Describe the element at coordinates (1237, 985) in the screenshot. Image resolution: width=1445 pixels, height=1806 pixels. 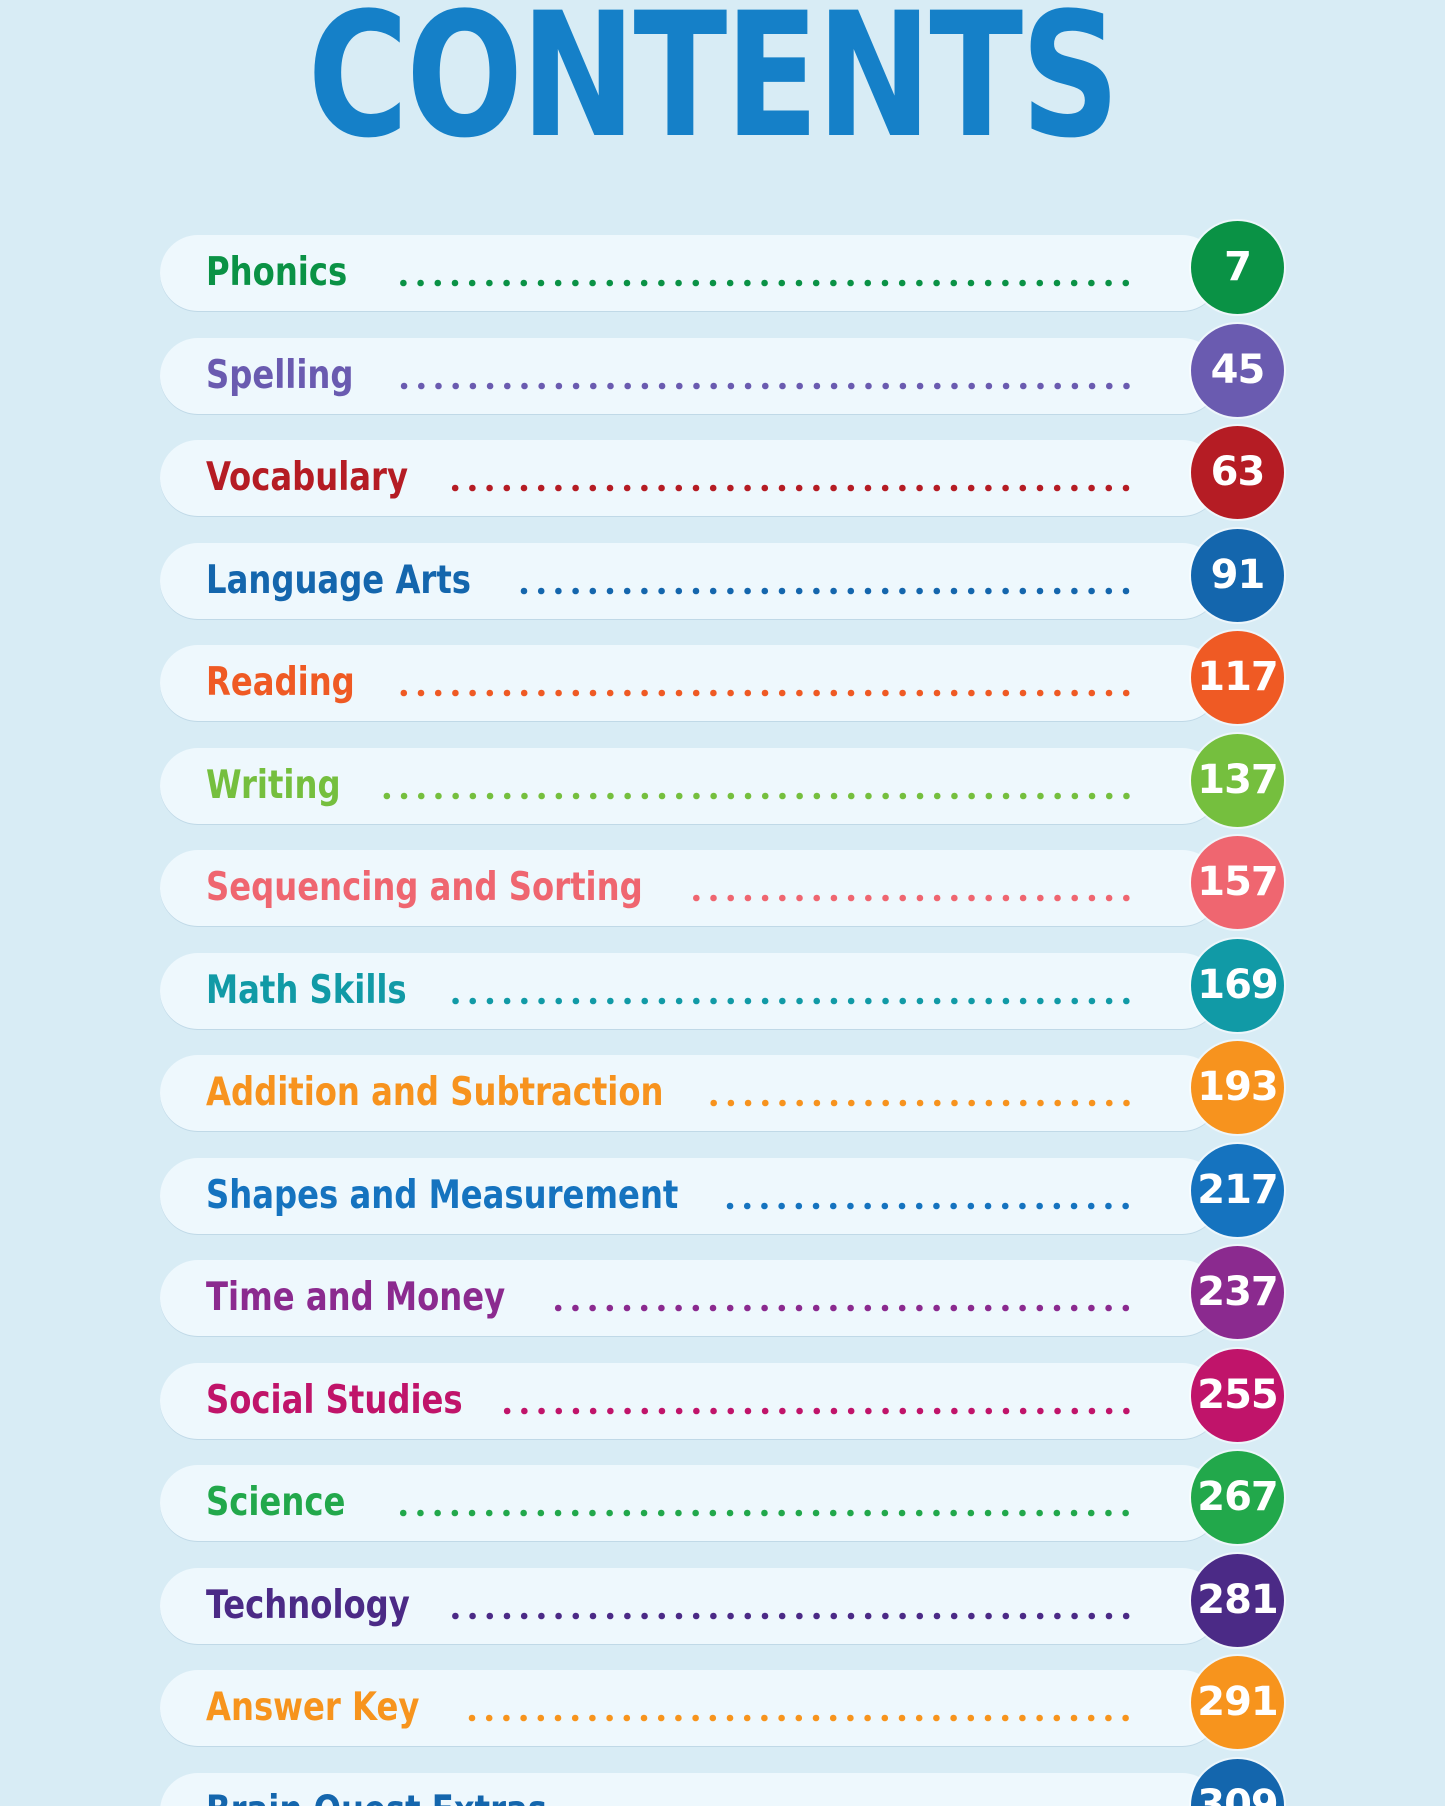
I see `page-number-badge: 169` at that location.